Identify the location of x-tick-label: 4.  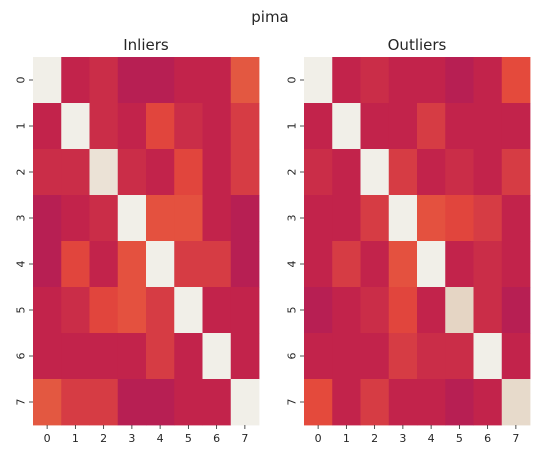
(160, 438).